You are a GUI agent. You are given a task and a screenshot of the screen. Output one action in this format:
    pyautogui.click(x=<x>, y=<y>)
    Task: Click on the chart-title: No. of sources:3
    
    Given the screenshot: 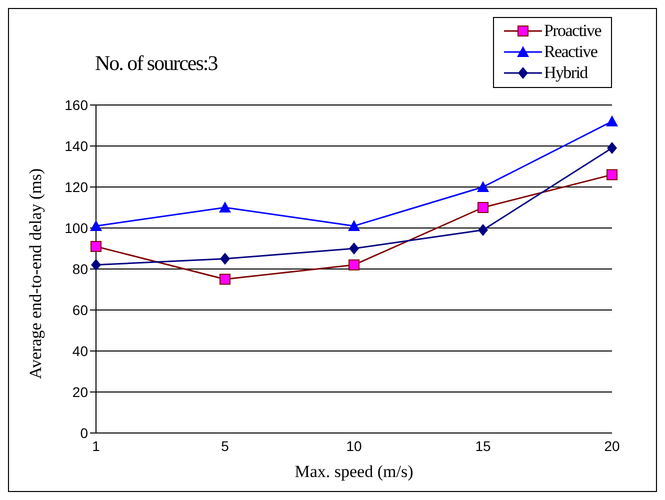 What is the action you would take?
    pyautogui.click(x=156, y=63)
    